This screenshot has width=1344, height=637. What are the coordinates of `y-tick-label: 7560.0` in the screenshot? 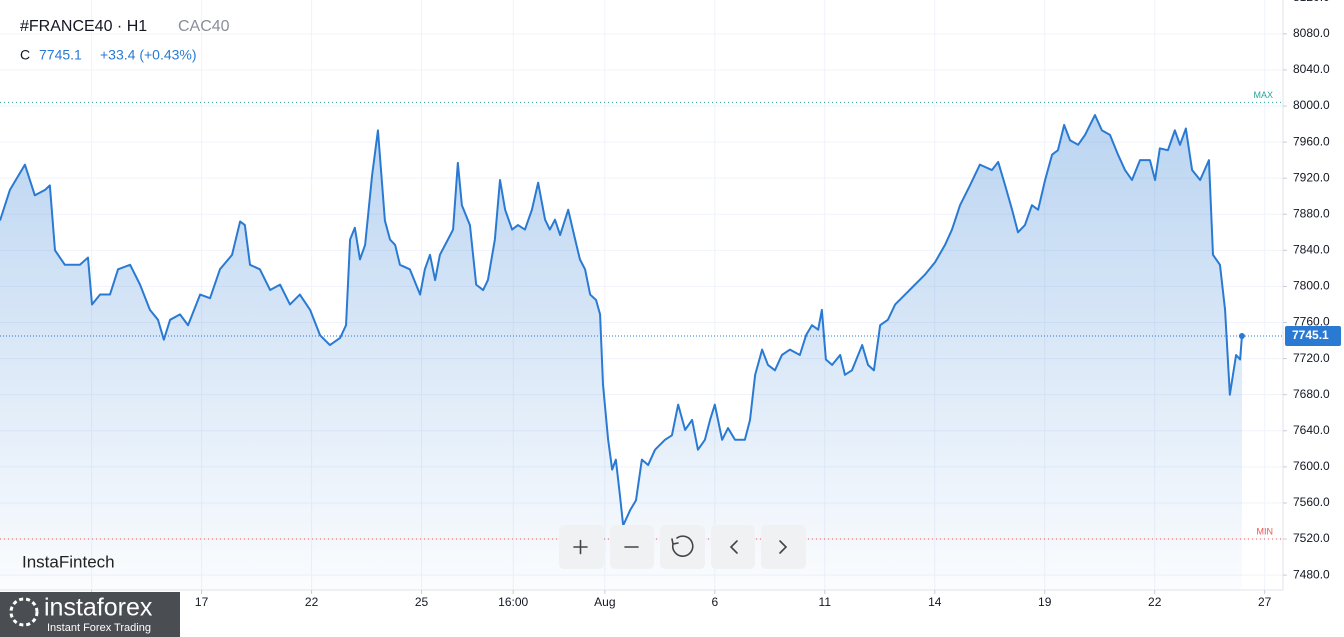 It's located at (1311, 502).